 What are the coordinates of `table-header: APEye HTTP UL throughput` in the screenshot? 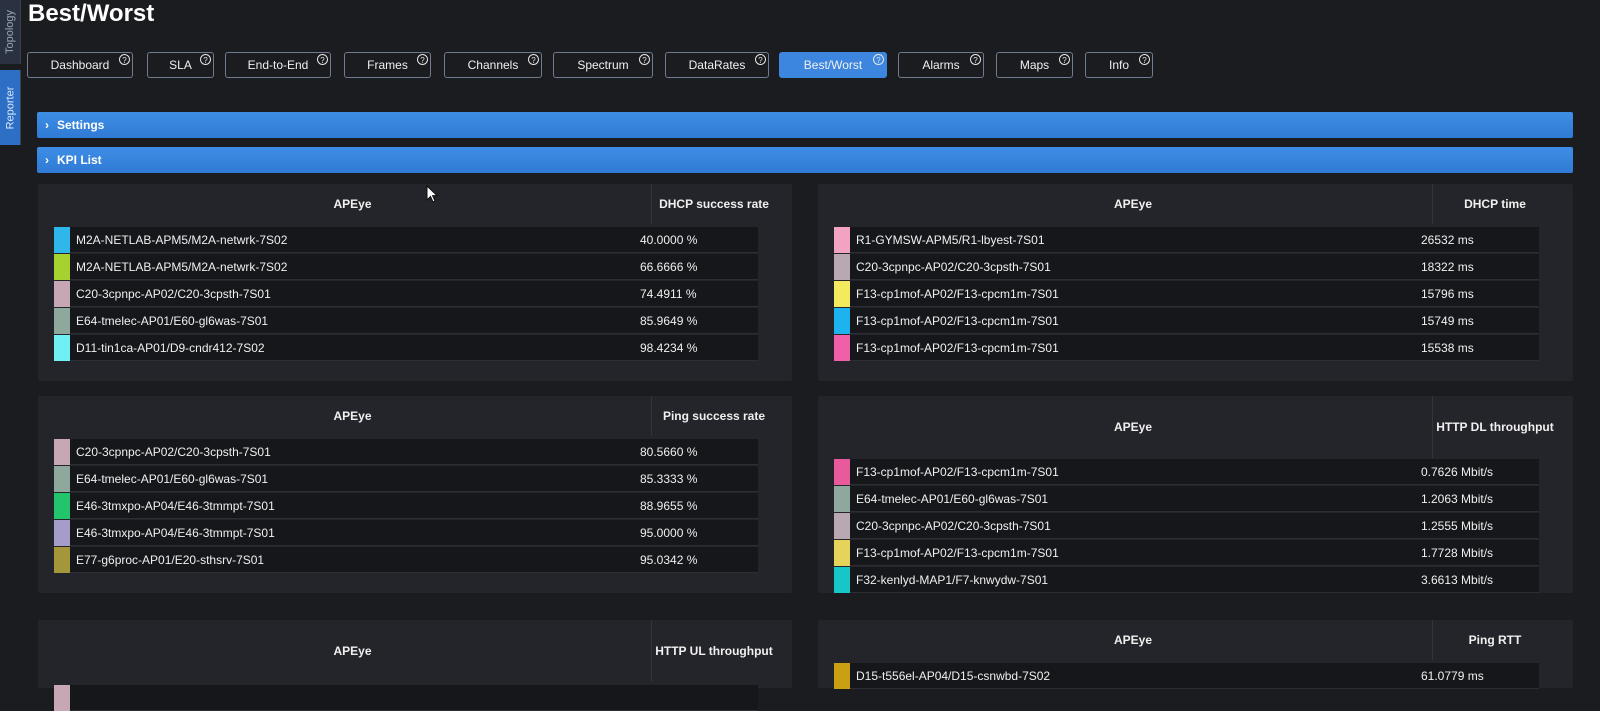 It's located at (415, 651).